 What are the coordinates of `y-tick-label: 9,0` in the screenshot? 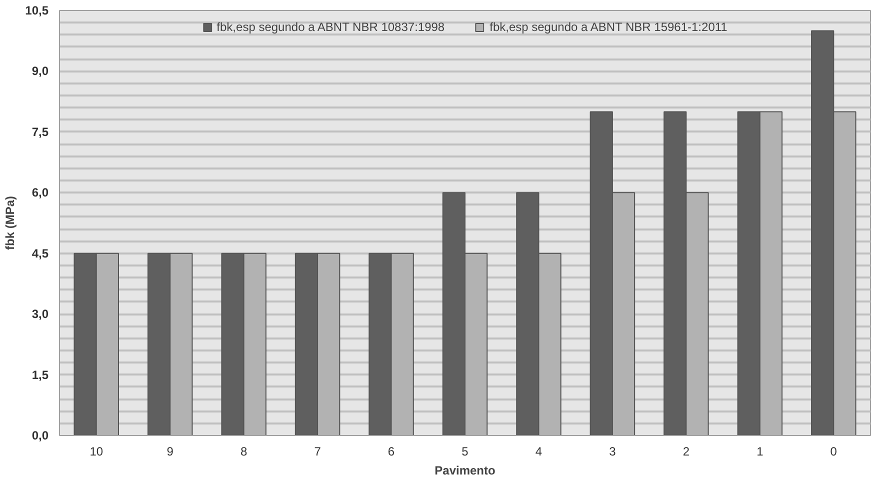 It's located at (40, 71).